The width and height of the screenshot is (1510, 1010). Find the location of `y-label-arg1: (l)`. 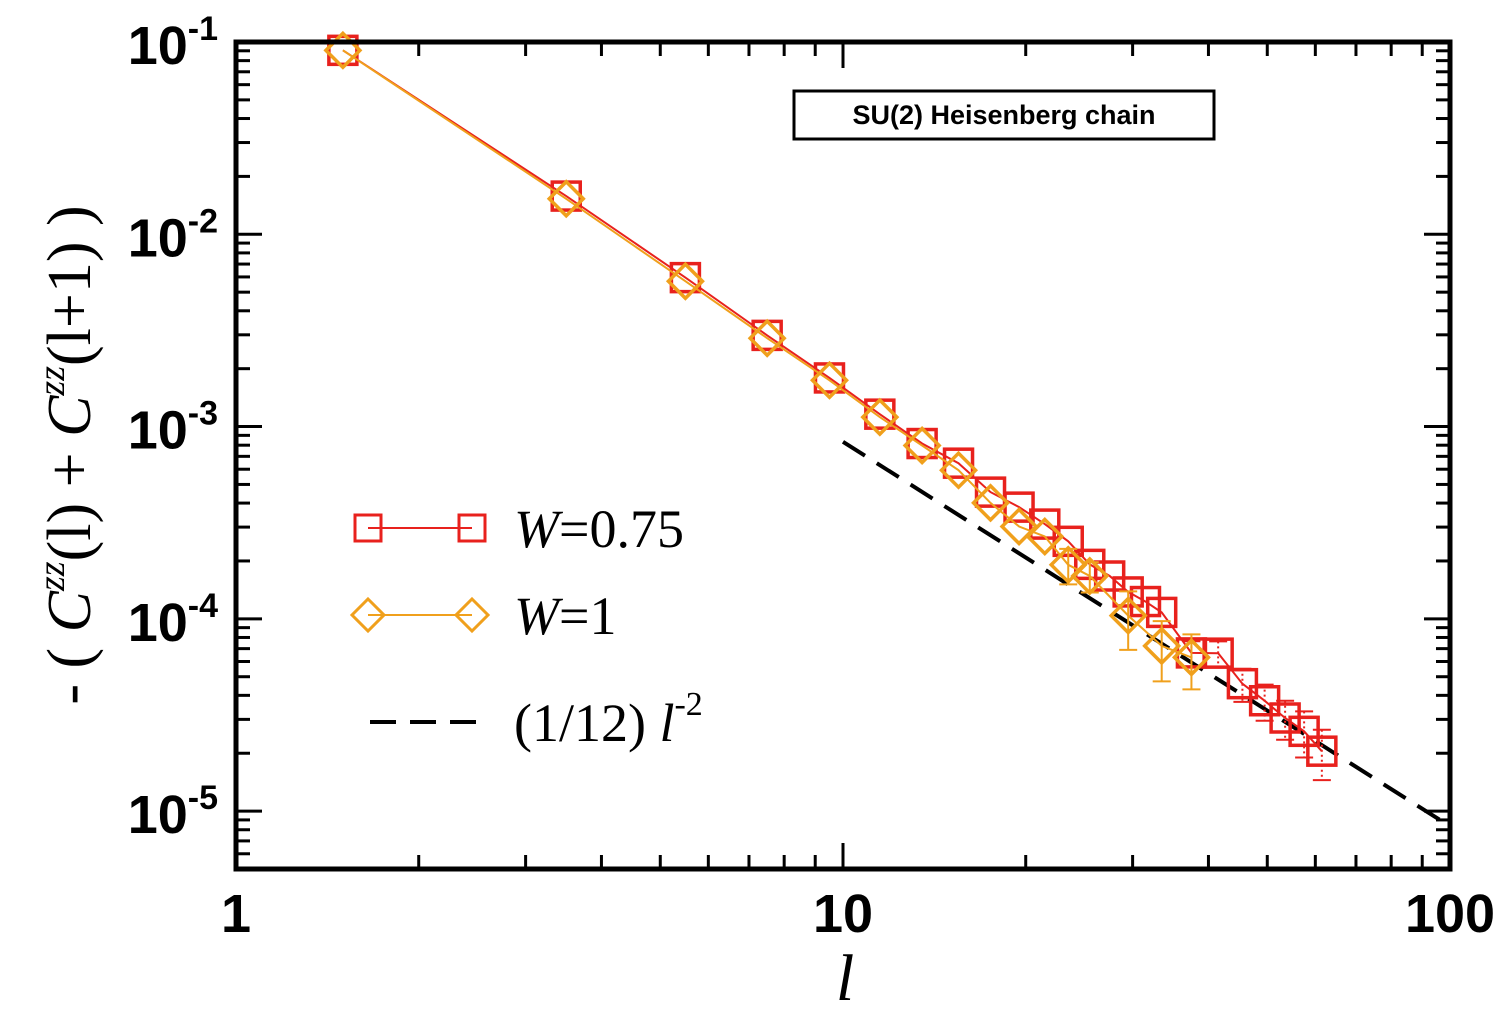

y-label-arg1: (l) is located at coordinates (70, 532).